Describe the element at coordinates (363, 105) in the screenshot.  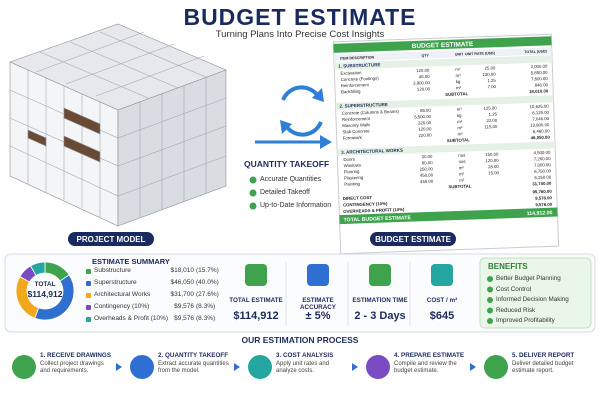
I see `sheet-cell: 2. SUPERSTRUCTURE` at that location.